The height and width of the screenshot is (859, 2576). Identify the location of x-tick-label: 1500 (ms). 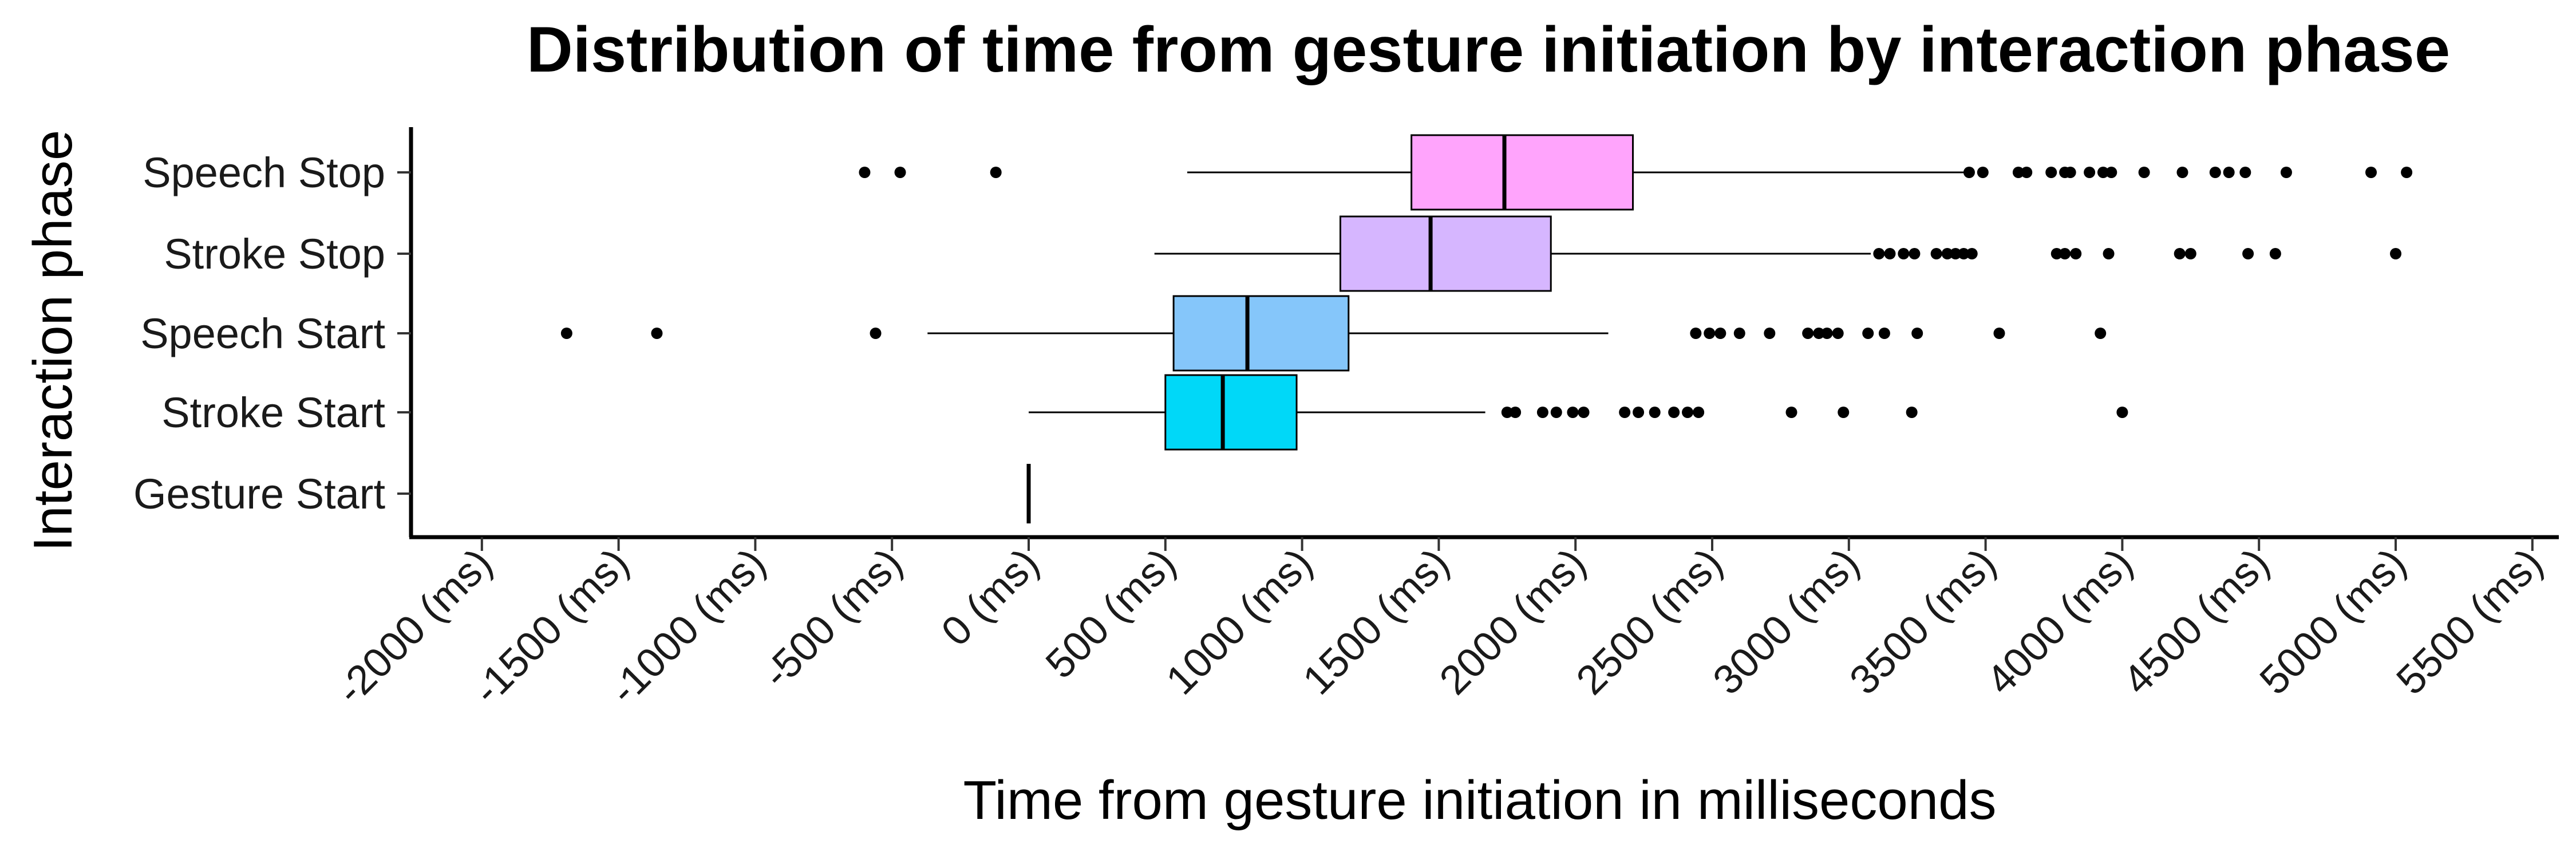
(1376, 622).